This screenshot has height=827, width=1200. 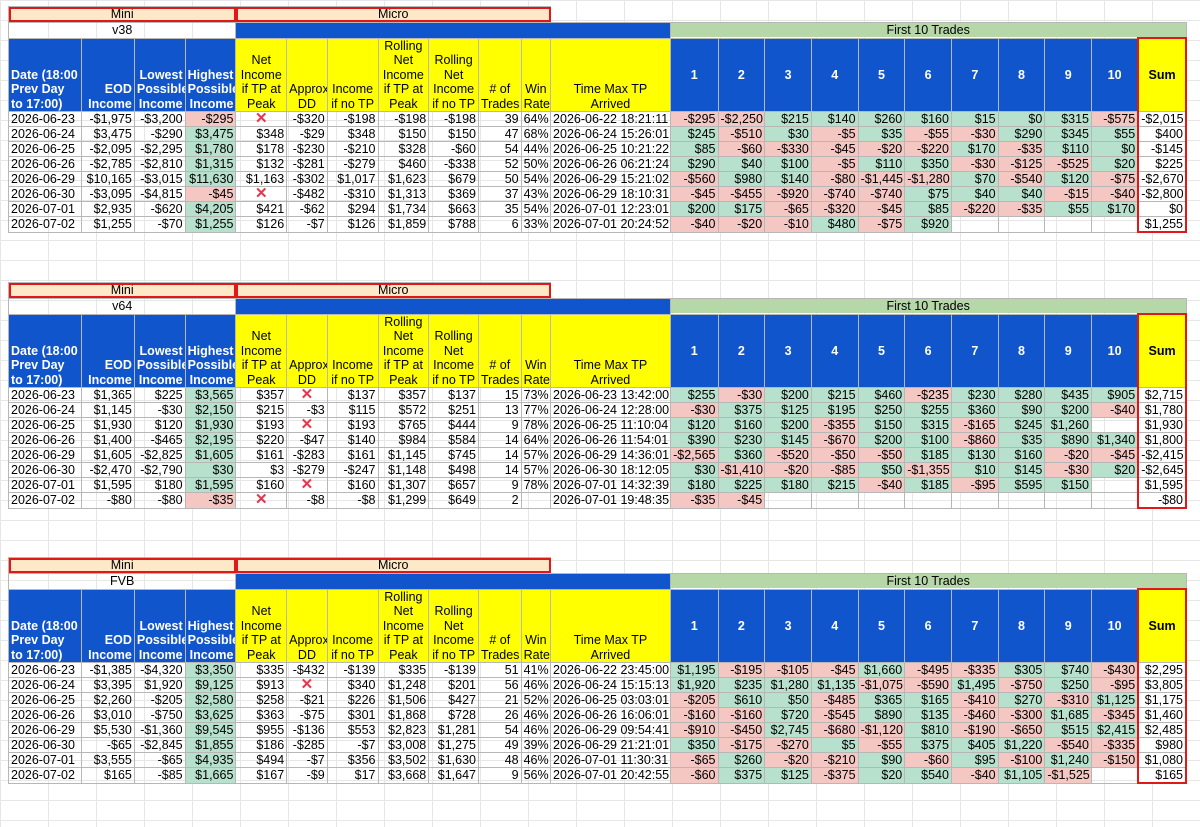 What do you see at coordinates (108, 425) in the screenshot?
I see `eod-income-cell: $1,930` at bounding box center [108, 425].